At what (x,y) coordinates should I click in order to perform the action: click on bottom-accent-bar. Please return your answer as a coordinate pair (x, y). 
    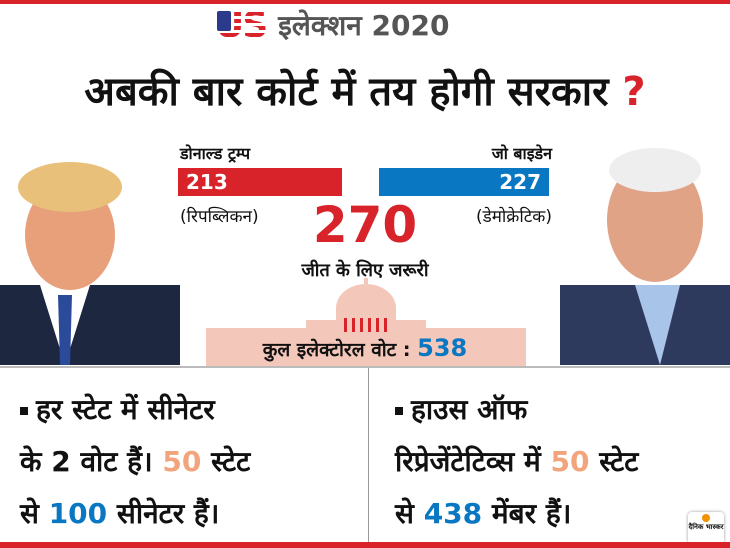
    Looking at the image, I should click on (365, 545).